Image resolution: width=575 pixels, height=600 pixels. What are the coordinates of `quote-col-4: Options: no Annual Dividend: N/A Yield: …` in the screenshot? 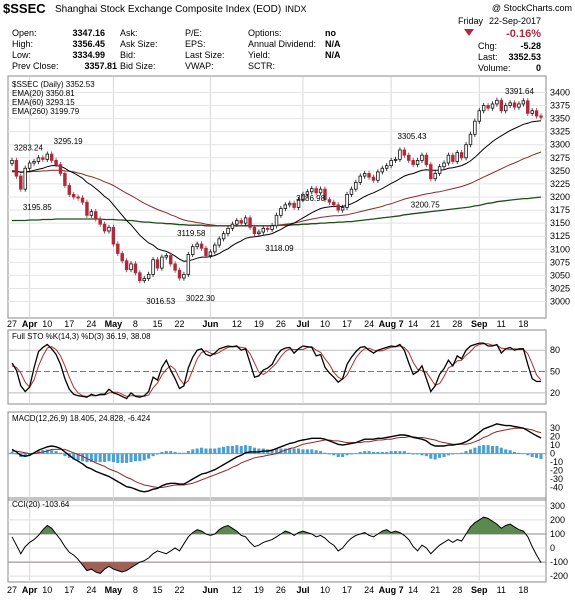 It's located at (294, 49).